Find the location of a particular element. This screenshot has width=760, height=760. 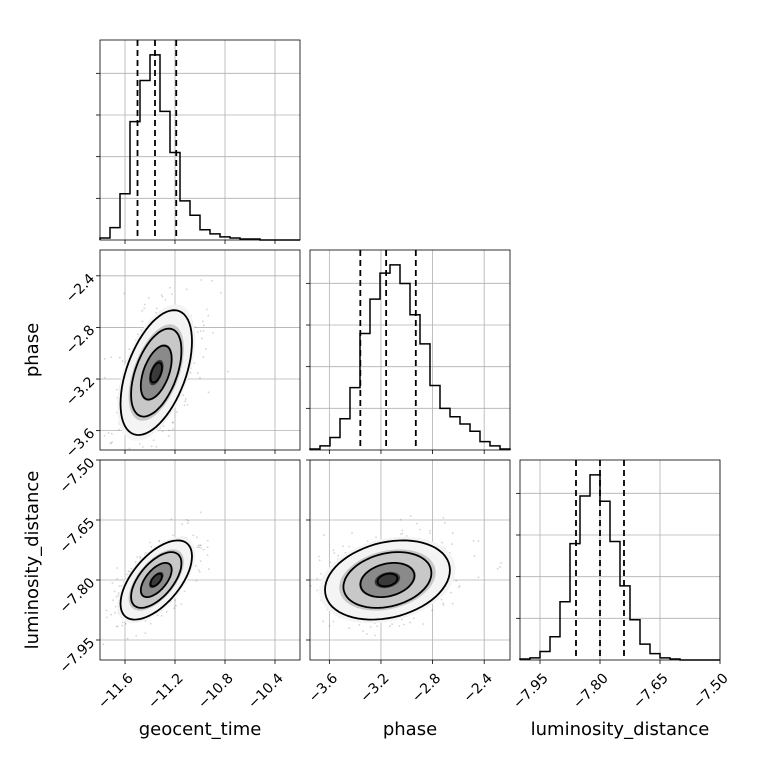

density-geocent_time-vs-luminosity_distance-density-band is located at coordinates (156, 580).